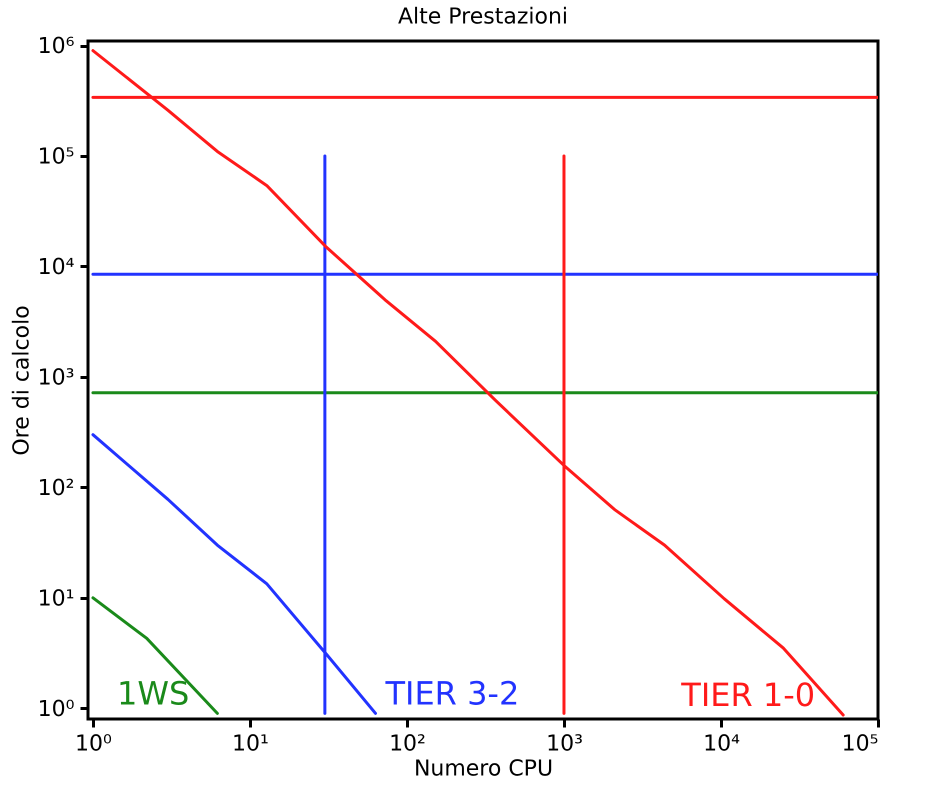 This screenshot has height=805, width=941. What do you see at coordinates (56, 488) in the screenshot?
I see `y-tick-label: 10²` at bounding box center [56, 488].